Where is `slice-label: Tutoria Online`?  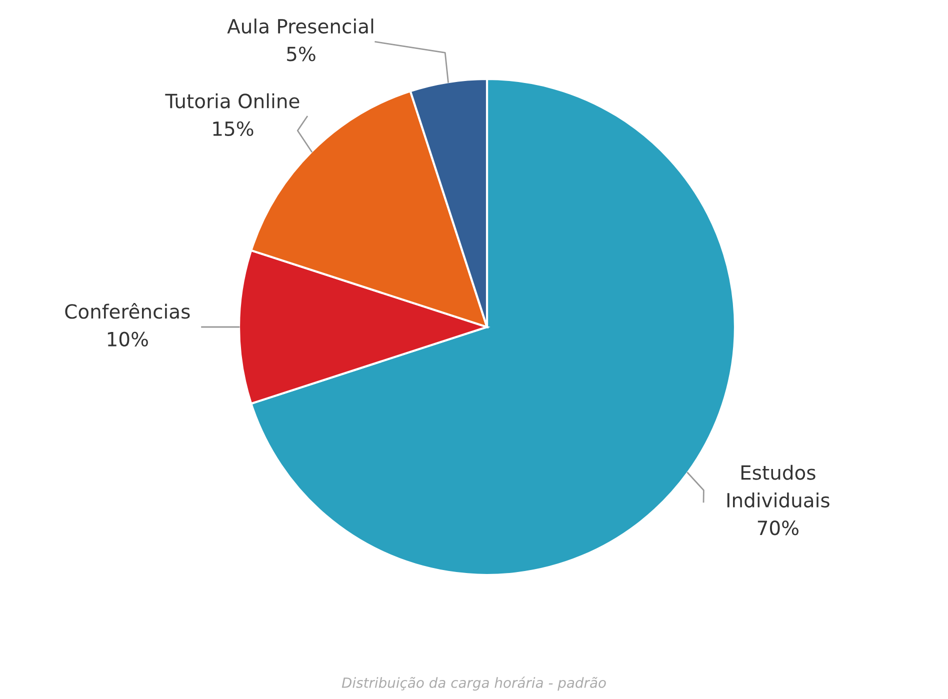 slice-label: Tutoria Online is located at coordinates (232, 100).